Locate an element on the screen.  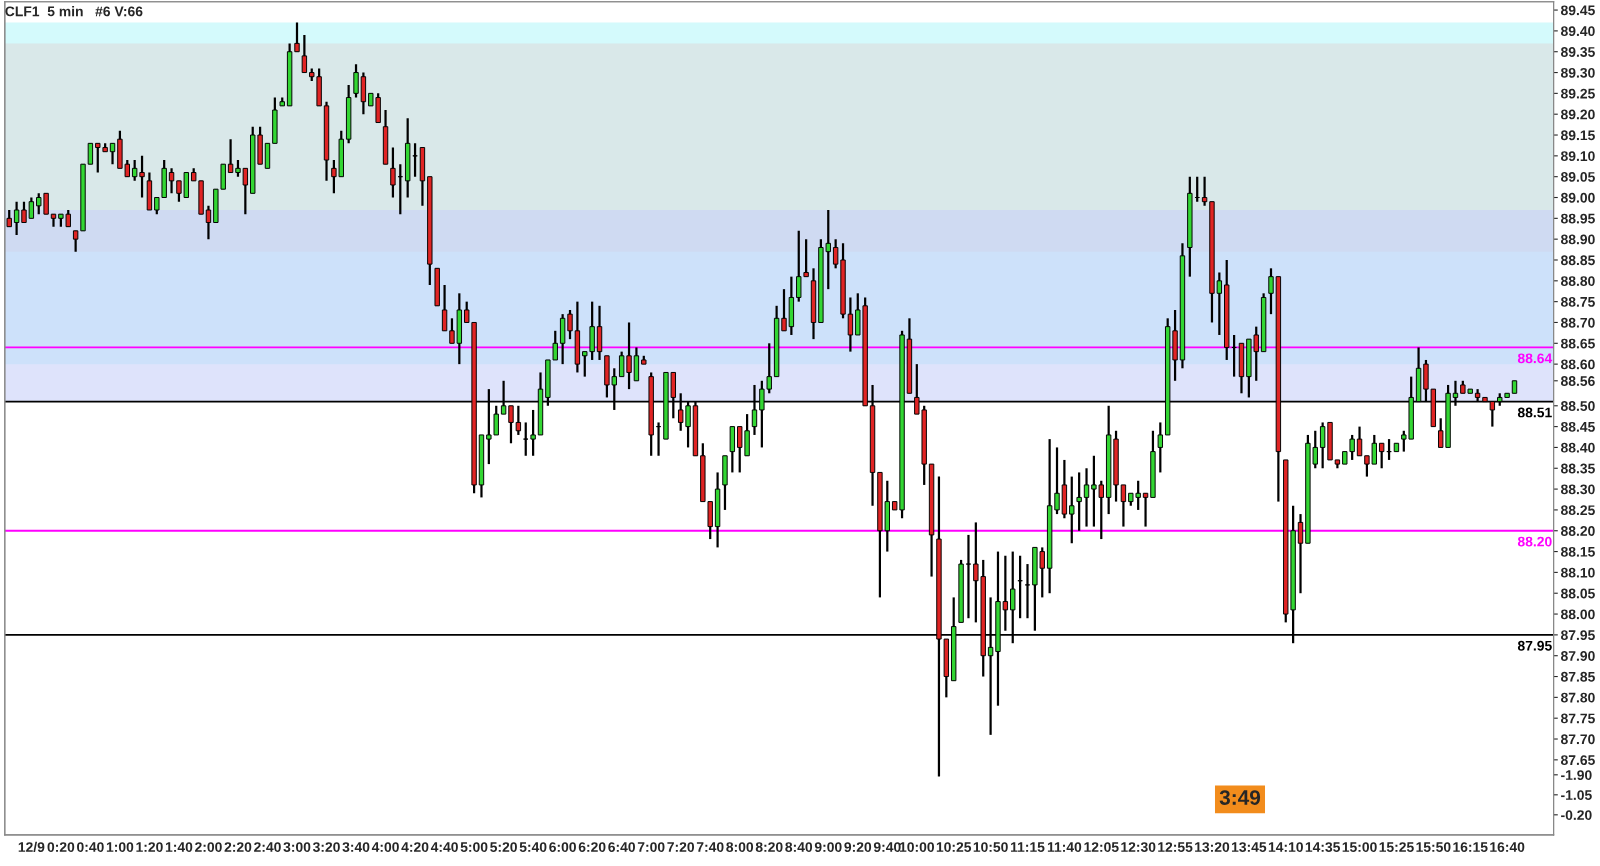
y2-tick-label: -1.90 is located at coordinates (1576, 775).